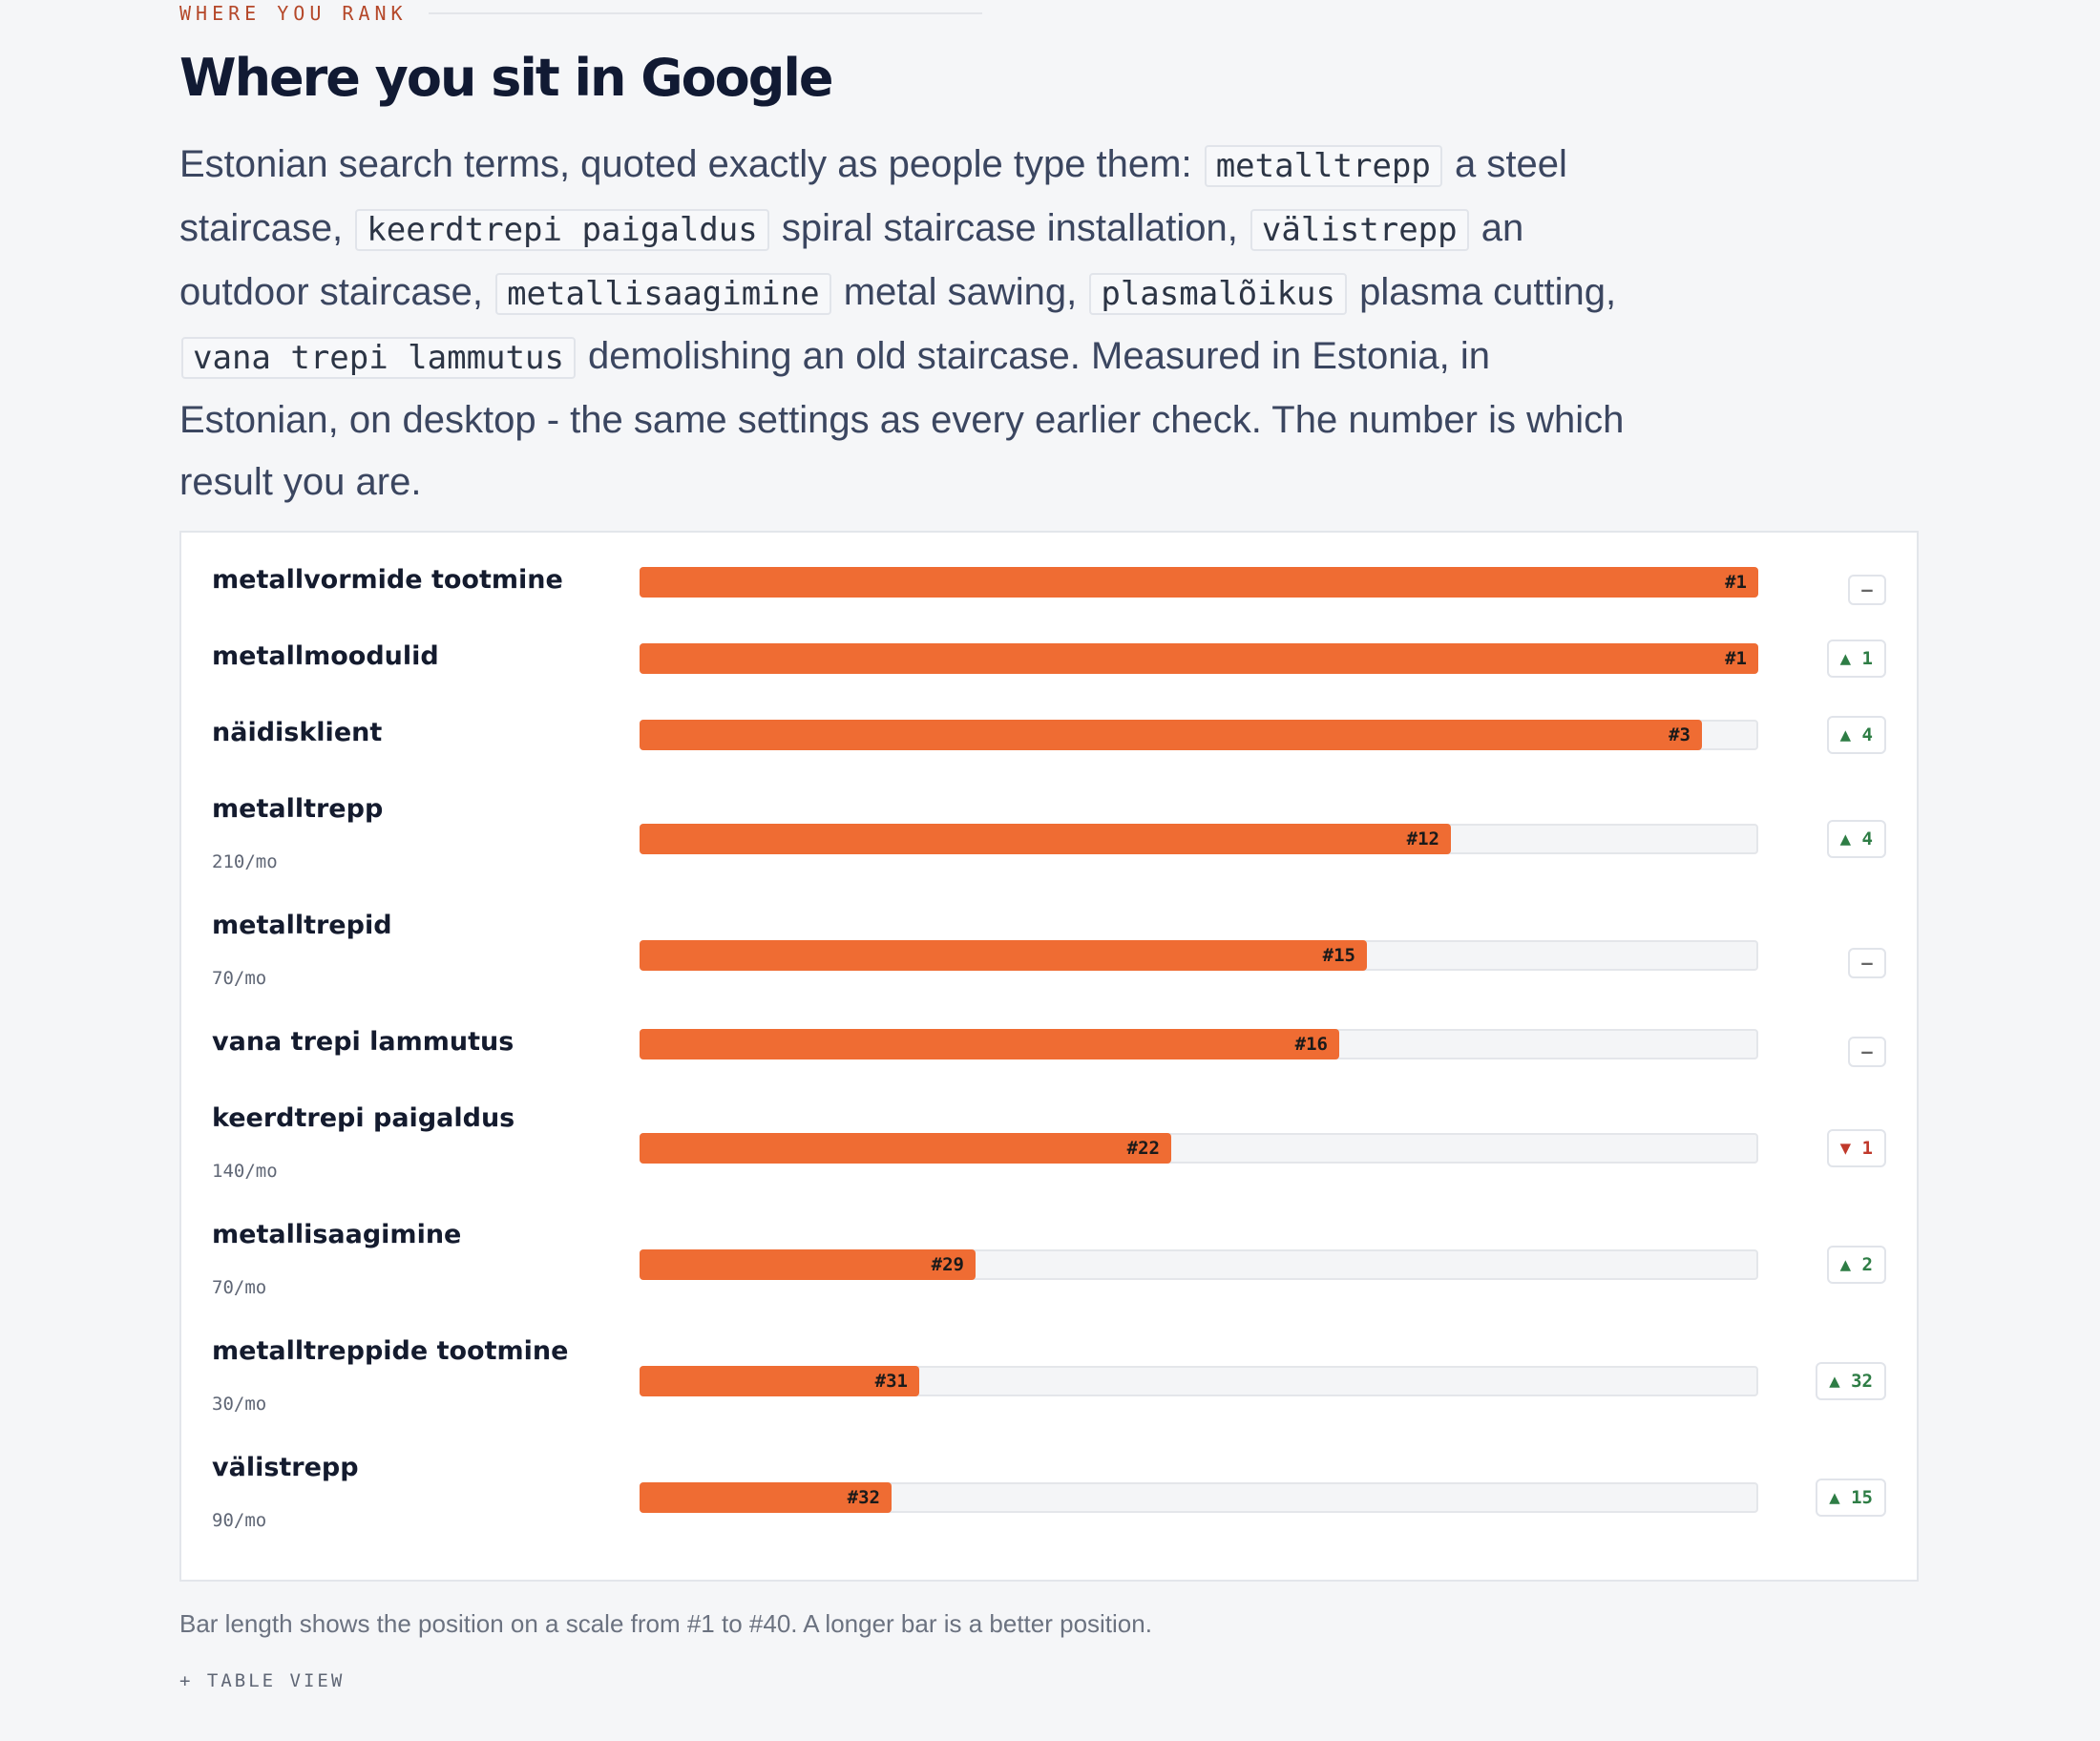  Describe the element at coordinates (302, 925) in the screenshot. I see `keyword-label: metalltrepid` at that location.